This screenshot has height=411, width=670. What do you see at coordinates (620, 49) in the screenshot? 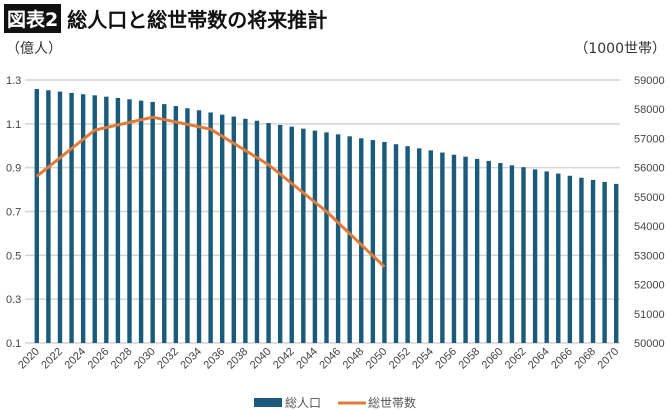
I see `right-axis-unit: （1000世帯）` at bounding box center [620, 49].